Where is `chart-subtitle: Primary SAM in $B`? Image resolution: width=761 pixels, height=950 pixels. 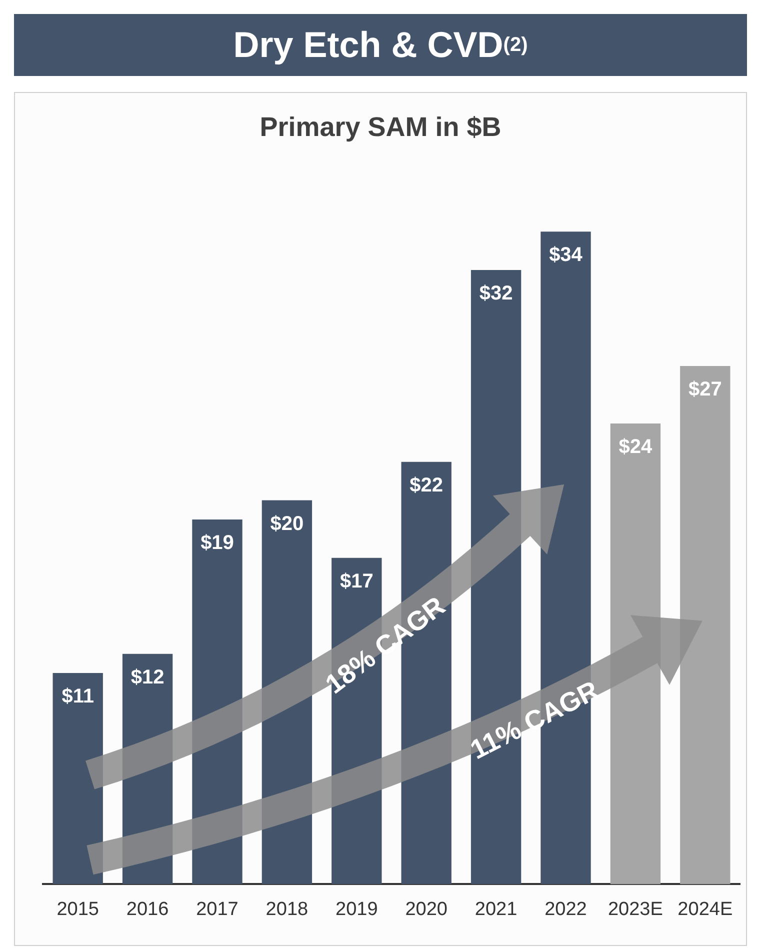 chart-subtitle: Primary SAM in $B is located at coordinates (380, 127).